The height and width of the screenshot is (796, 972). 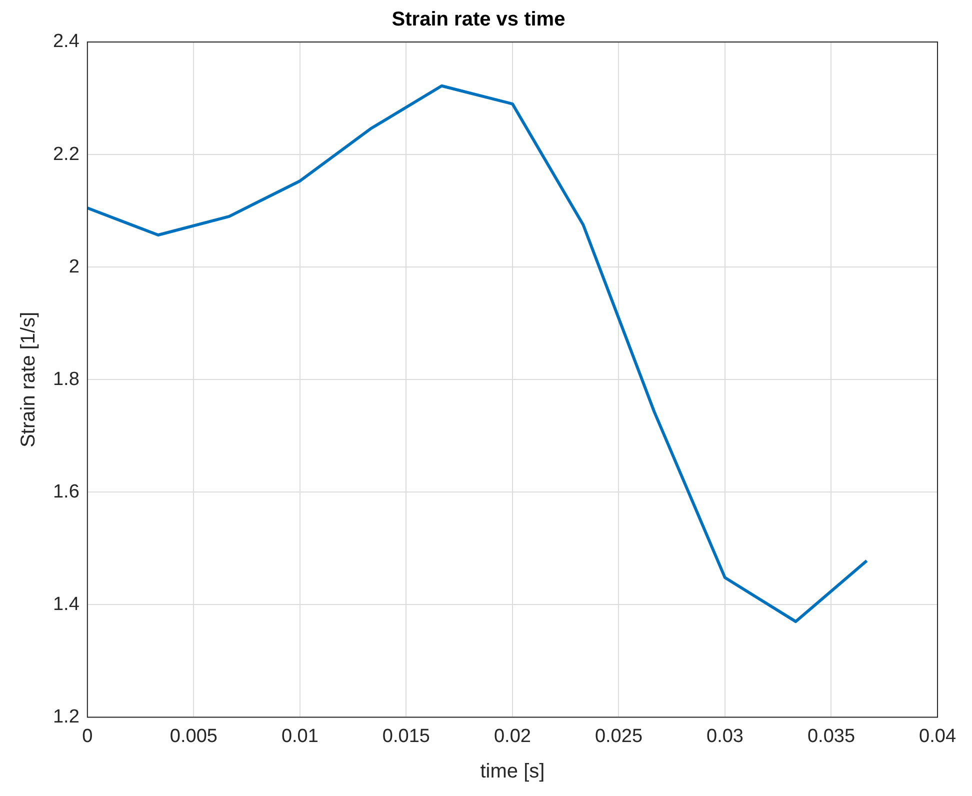 What do you see at coordinates (66, 154) in the screenshot?
I see `y-tick-label: 2.2` at bounding box center [66, 154].